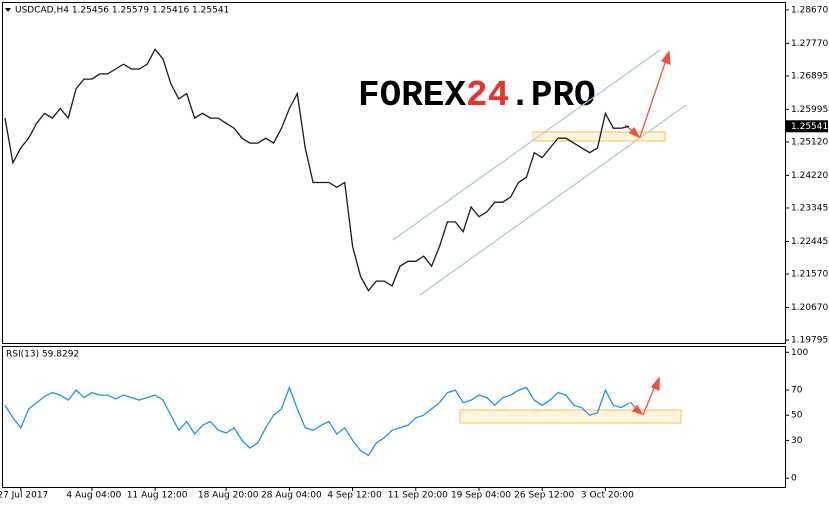 The width and height of the screenshot is (829, 505). What do you see at coordinates (93, 496) in the screenshot?
I see `x-tick-label: 4 Aug 04:00` at bounding box center [93, 496].